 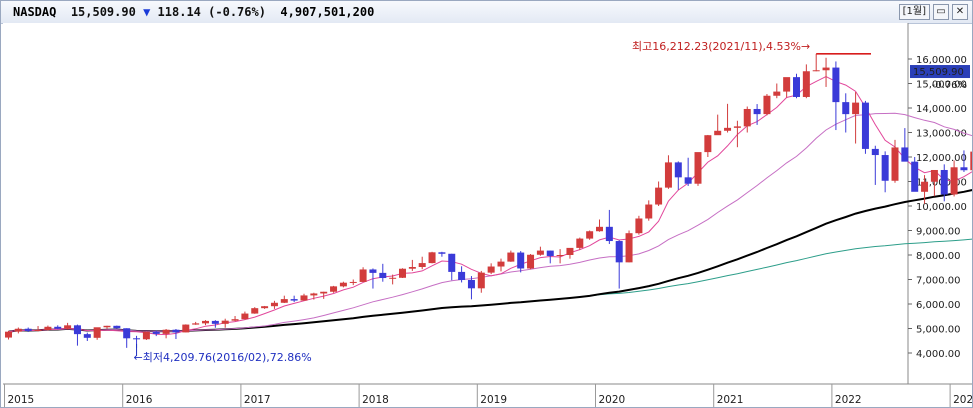 I want to click on price-tag-box, so click(x=940, y=72).